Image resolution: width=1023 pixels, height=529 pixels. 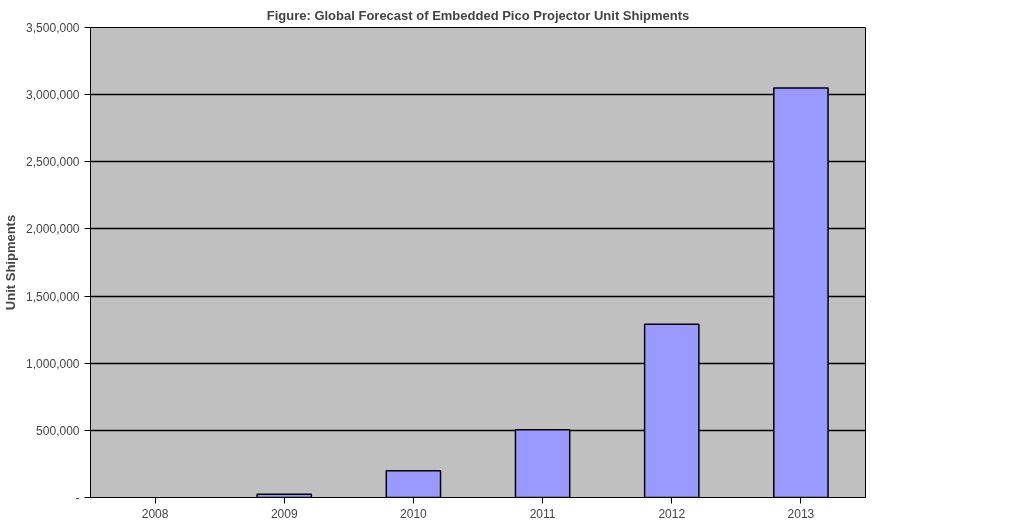 I want to click on y-tick-label: -, so click(x=77, y=498).